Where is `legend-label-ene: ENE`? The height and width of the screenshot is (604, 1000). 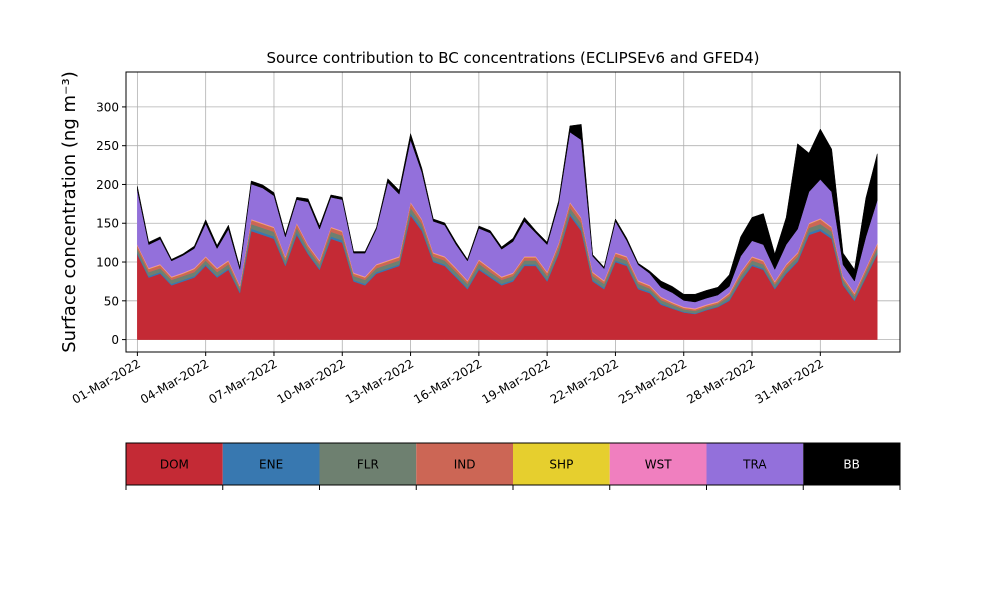 legend-label-ene: ENE is located at coordinates (271, 465).